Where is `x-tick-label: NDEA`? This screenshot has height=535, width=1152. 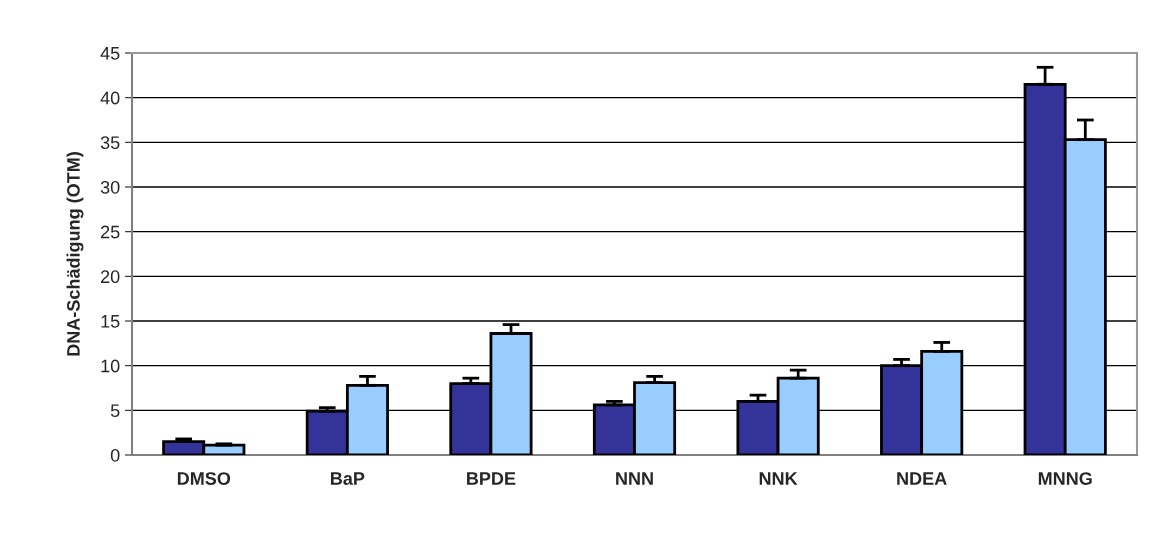
x-tick-label: NDEA is located at coordinates (922, 478).